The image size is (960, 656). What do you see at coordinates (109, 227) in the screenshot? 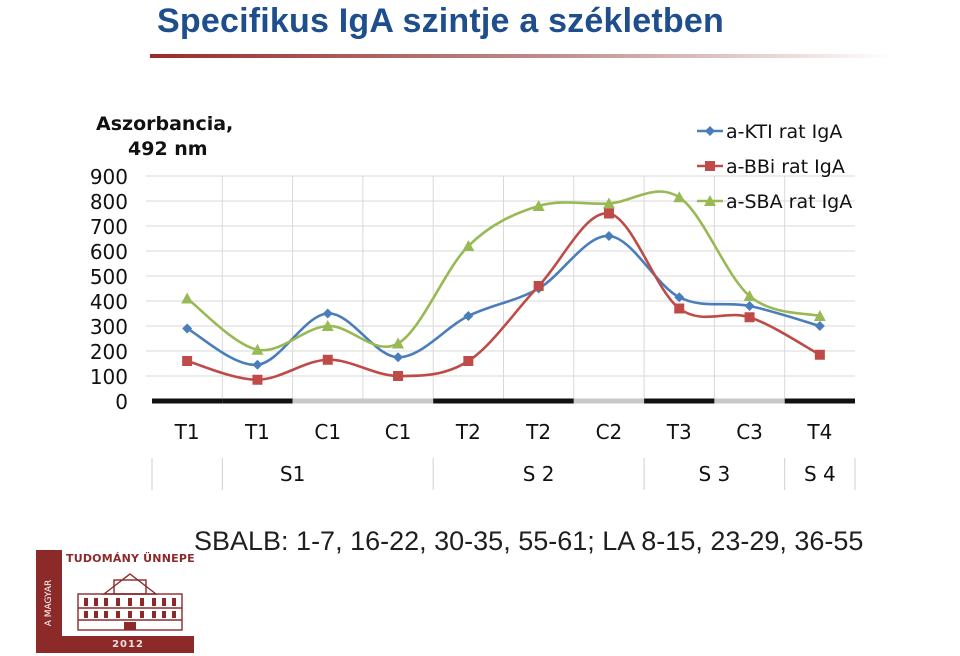
I see `y-tick-label: 700` at bounding box center [109, 227].